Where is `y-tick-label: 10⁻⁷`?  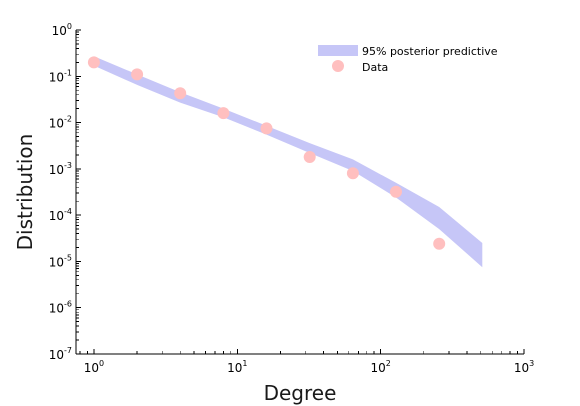
y-tick-label: 10⁻⁷ is located at coordinates (60, 354).